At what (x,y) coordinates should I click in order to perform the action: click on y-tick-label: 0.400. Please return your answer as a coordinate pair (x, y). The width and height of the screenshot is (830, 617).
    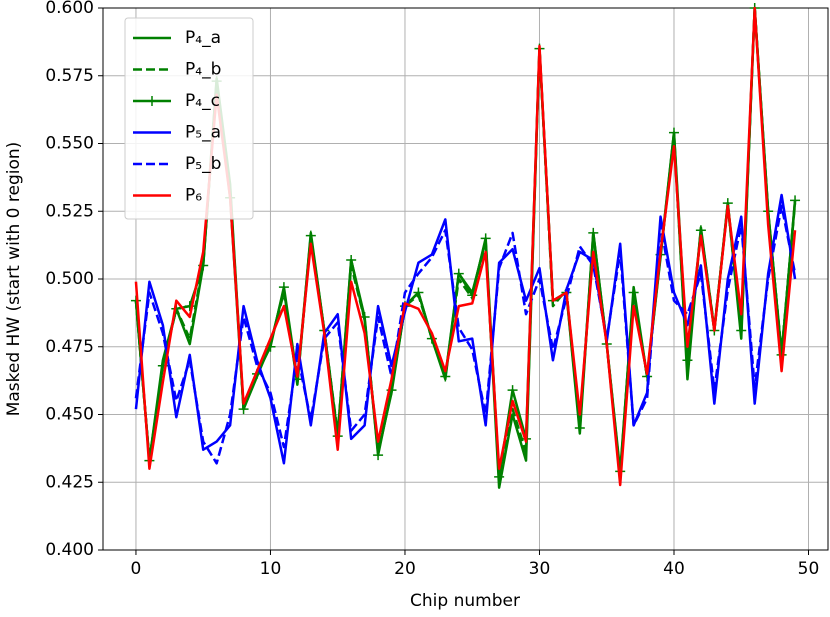
    Looking at the image, I should click on (69, 550).